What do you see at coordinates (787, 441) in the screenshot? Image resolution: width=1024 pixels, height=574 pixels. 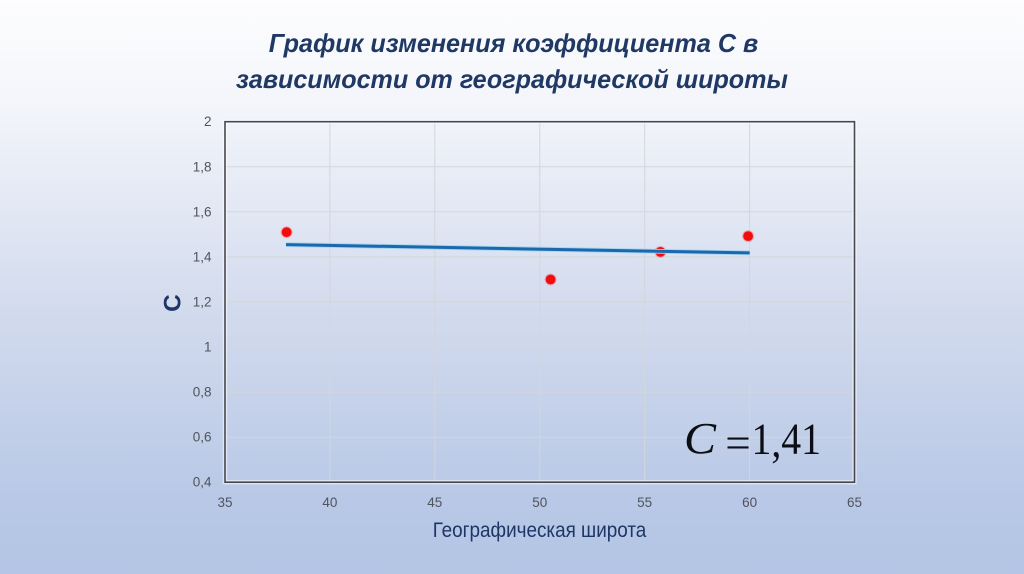 I see `svg-text: 1,41` at bounding box center [787, 441].